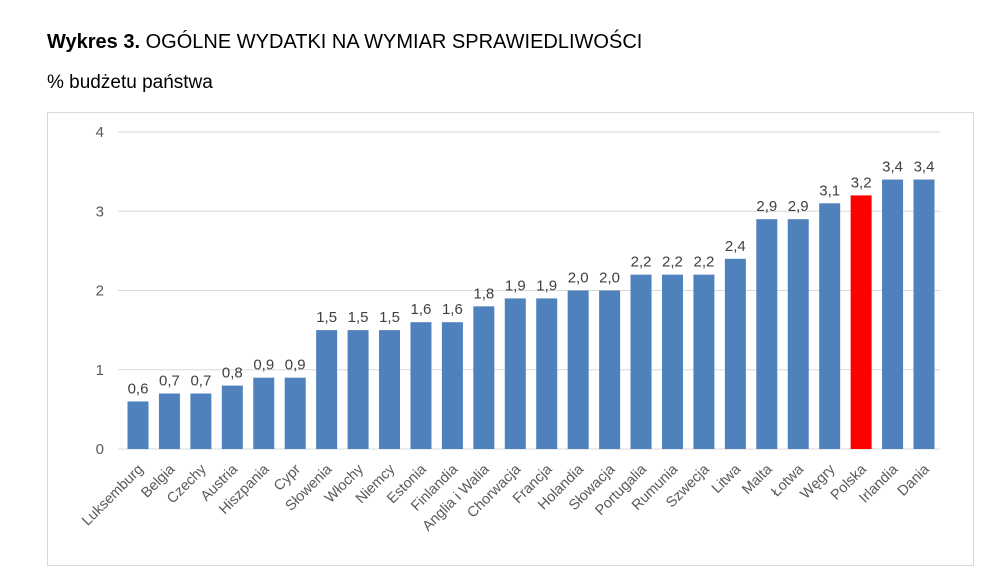 The width and height of the screenshot is (1000, 579). I want to click on y-tick-label: 2, so click(100, 291).